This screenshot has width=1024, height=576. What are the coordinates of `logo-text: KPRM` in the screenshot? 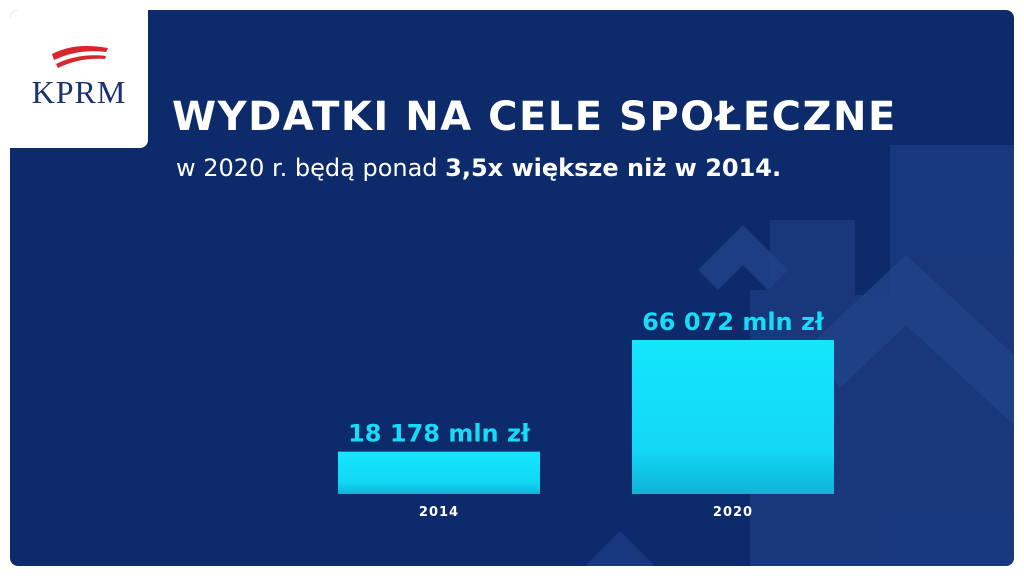 It's located at (79, 92).